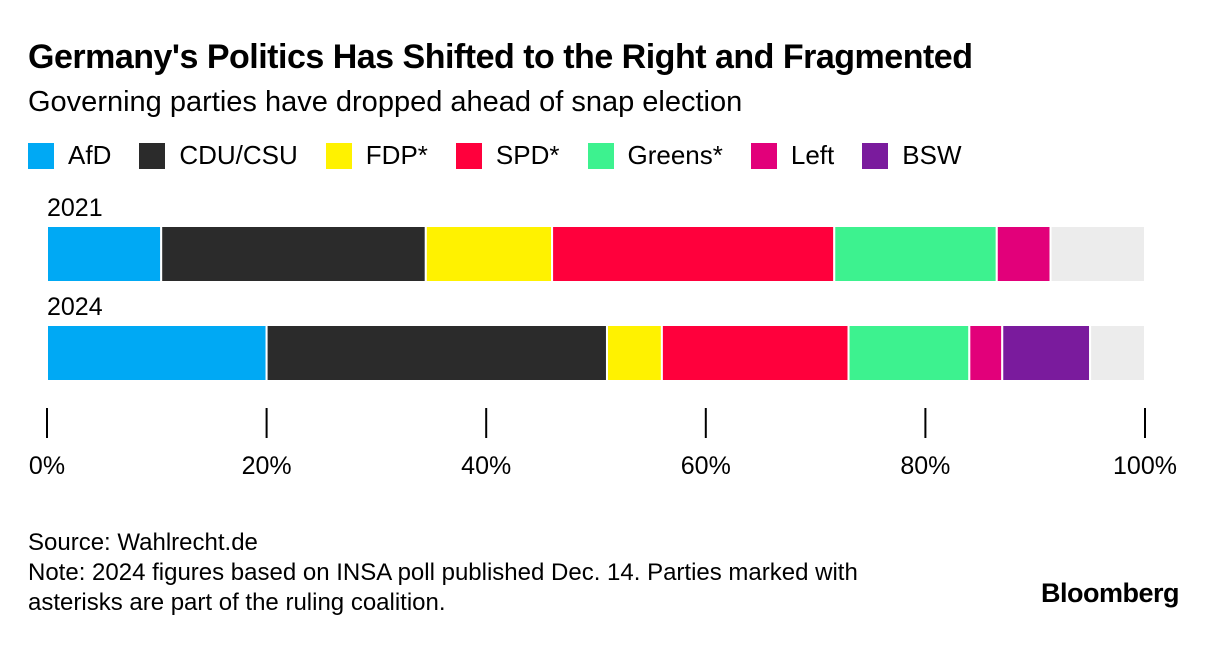 Image resolution: width=1217 pixels, height=654 pixels. Describe the element at coordinates (396, 155) in the screenshot. I see `legend-label-fdp: FDP*` at that location.